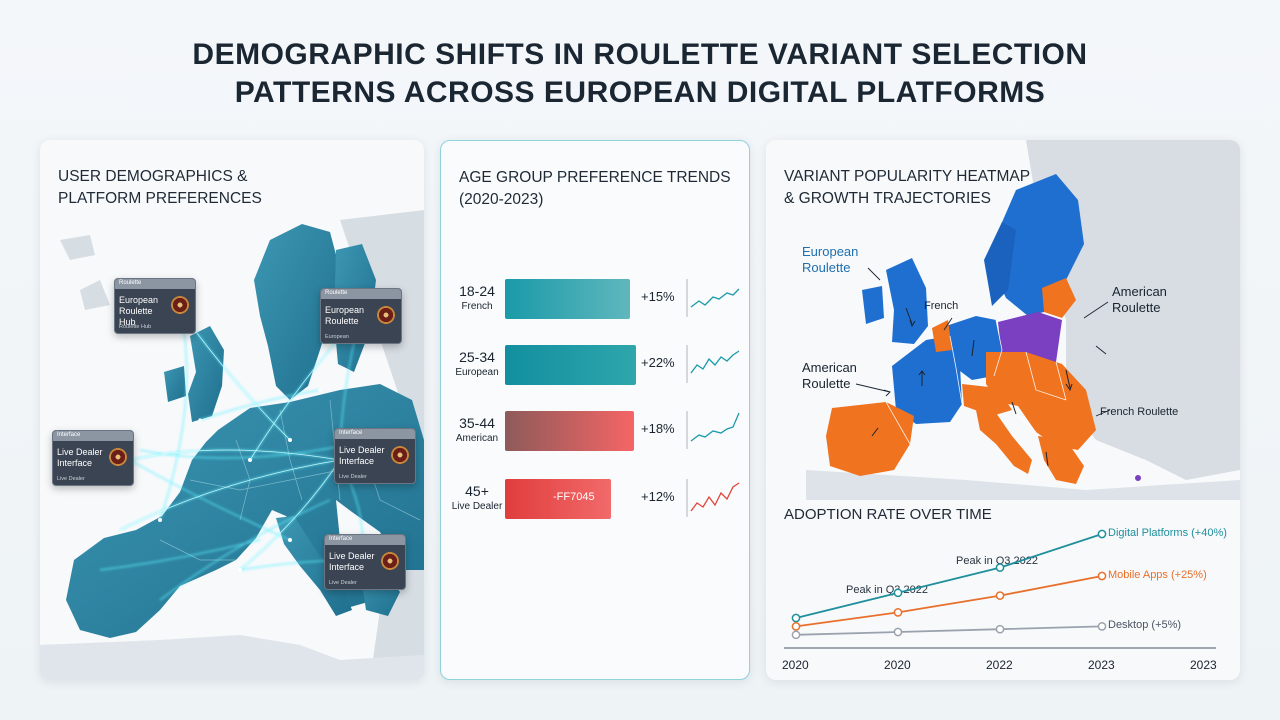 This screenshot has height=720, width=1280. Describe the element at coordinates (888, 514) in the screenshot. I see `adoption-title: ADOPTION RATE OVER TIME` at that location.